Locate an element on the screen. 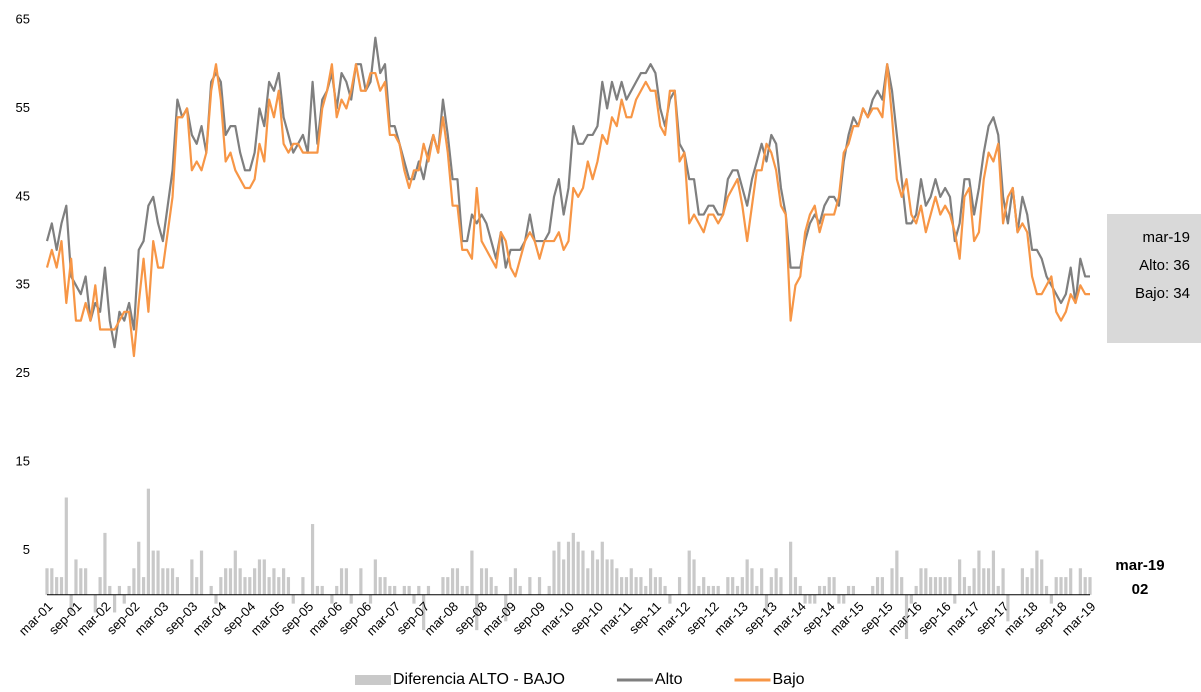  tooltip-title: mar-19 is located at coordinates (1166, 237).